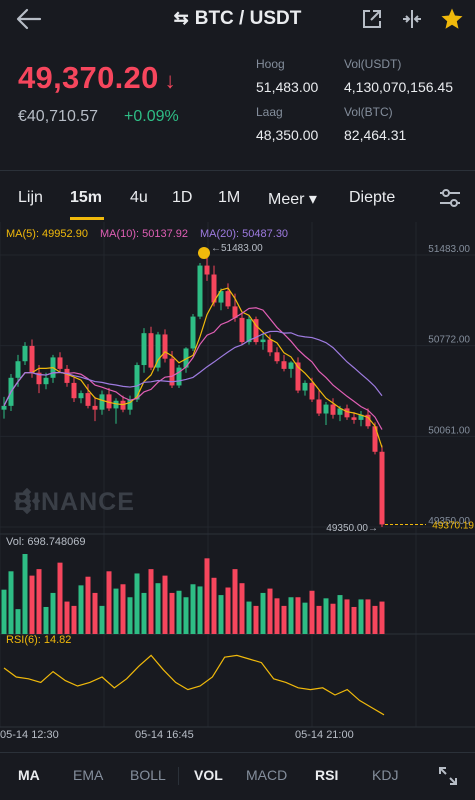 The image size is (475, 800). I want to click on ma20-line, so click(193, 368).